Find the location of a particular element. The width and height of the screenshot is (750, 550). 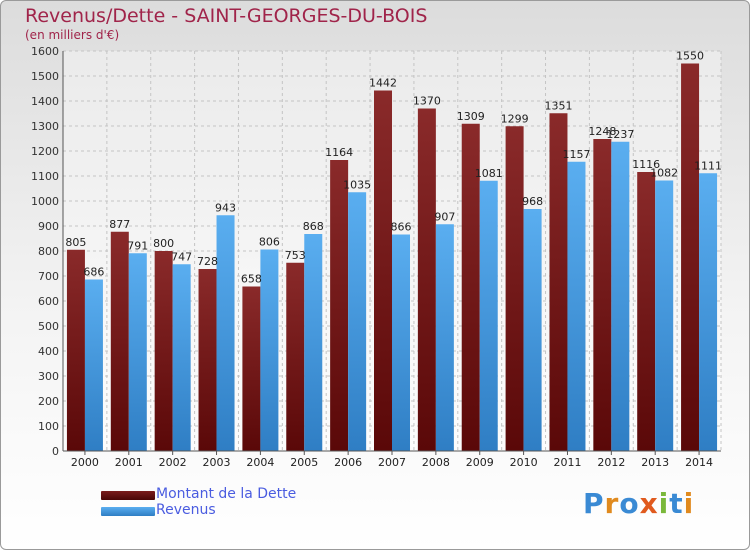

y-tick-label: 1300 is located at coordinates (45, 126).